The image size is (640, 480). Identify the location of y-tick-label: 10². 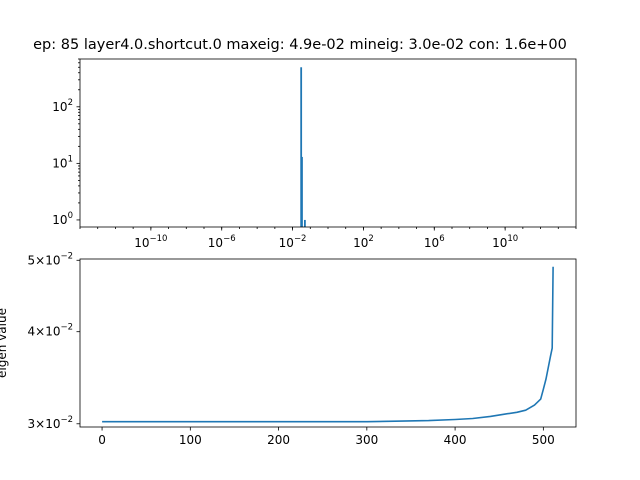
(62, 106).